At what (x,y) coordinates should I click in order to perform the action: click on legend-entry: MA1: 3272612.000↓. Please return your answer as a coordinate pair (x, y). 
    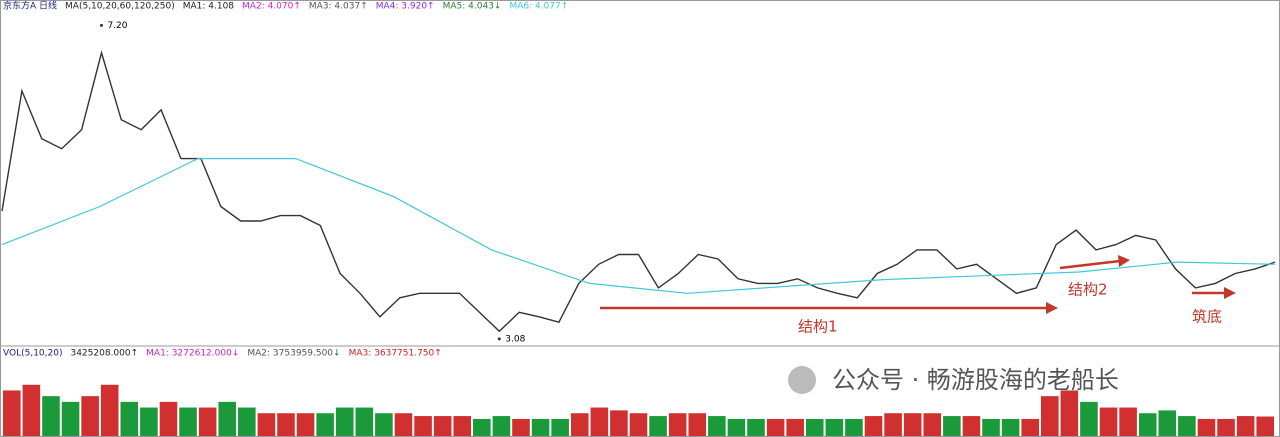
    Looking at the image, I should click on (192, 354).